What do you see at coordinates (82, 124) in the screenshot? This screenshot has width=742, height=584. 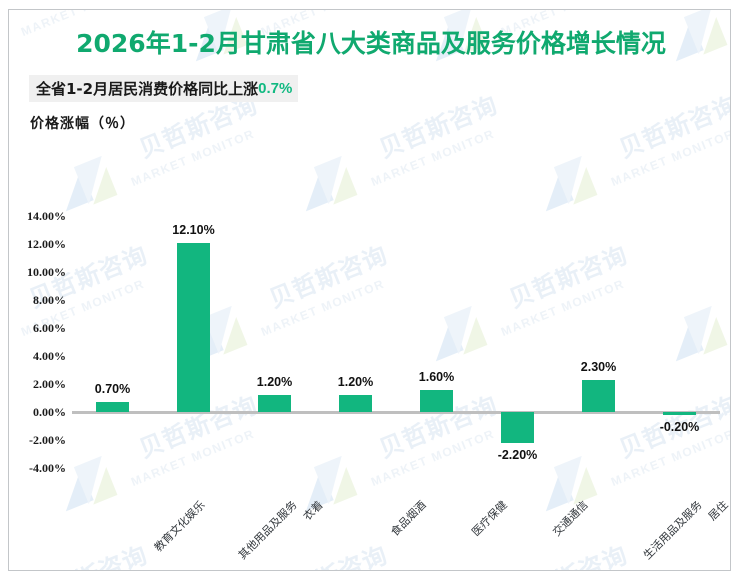 I see `y-axis-unit-label: 价格涨幅（％）` at bounding box center [82, 124].